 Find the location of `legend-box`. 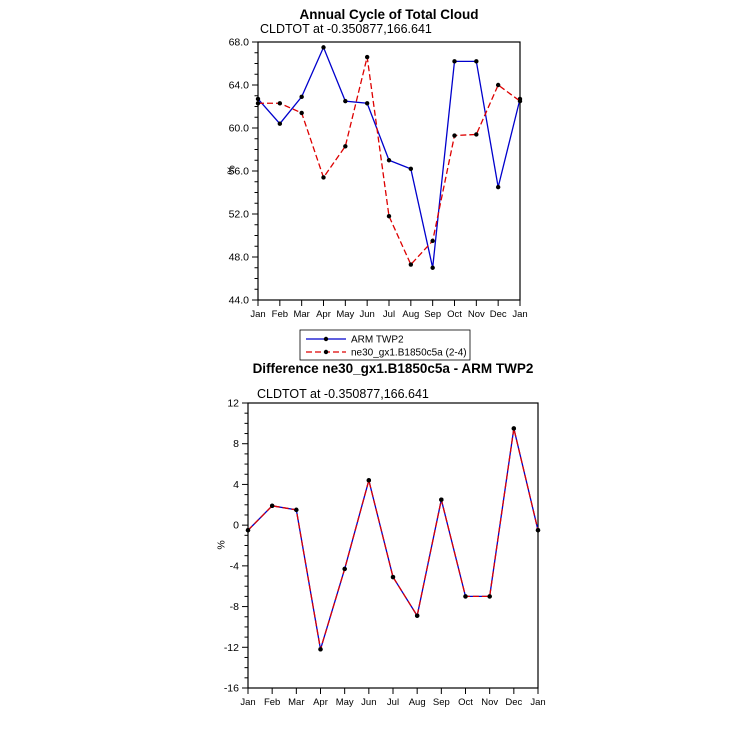

legend-box is located at coordinates (385, 345).